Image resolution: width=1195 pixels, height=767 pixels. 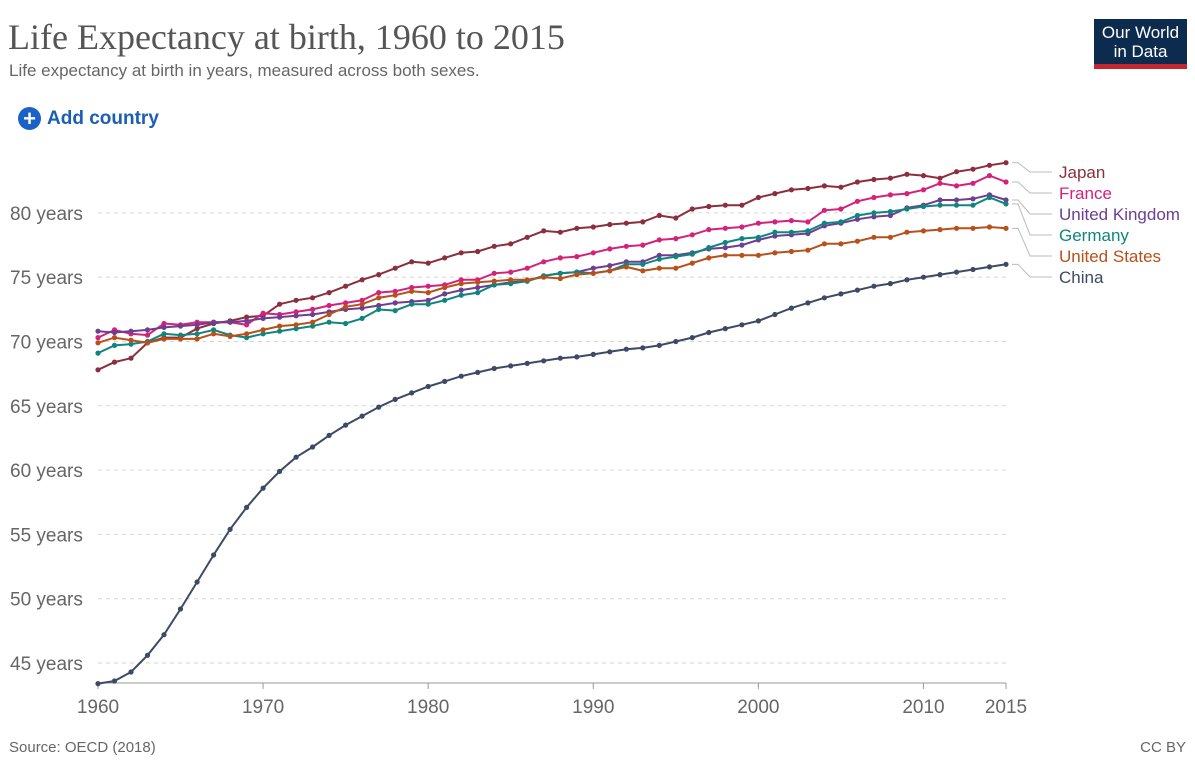 What do you see at coordinates (1032, 270) in the screenshot?
I see `label-connector` at bounding box center [1032, 270].